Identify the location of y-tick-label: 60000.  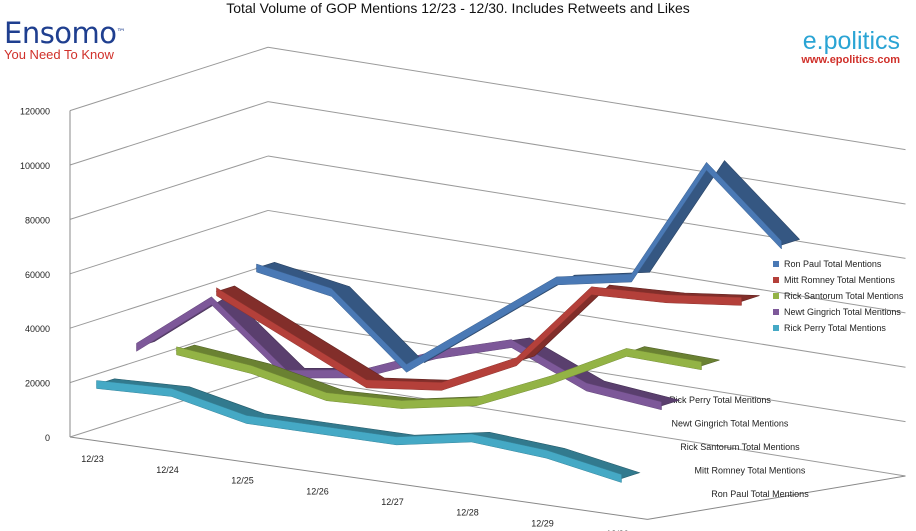
(37, 275).